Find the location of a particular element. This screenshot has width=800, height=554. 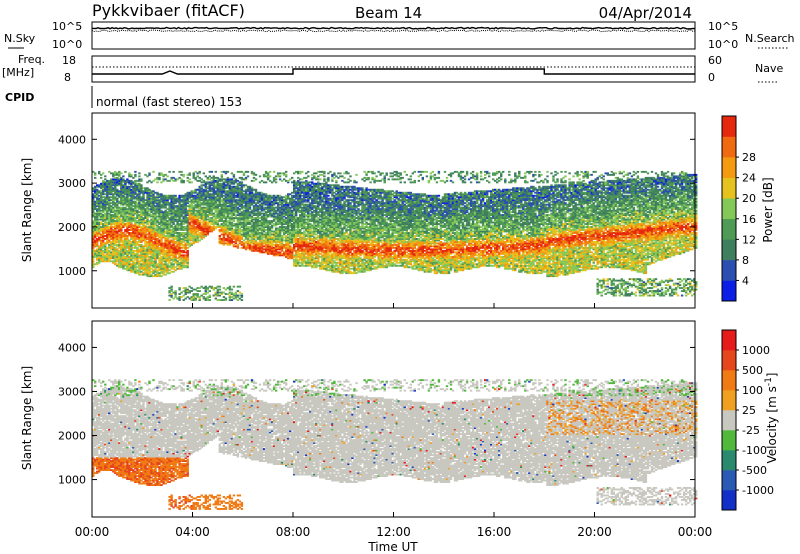

freq-panel: Freq. [MHz] 18 8 60 0 Nave is located at coordinates (392, 68).